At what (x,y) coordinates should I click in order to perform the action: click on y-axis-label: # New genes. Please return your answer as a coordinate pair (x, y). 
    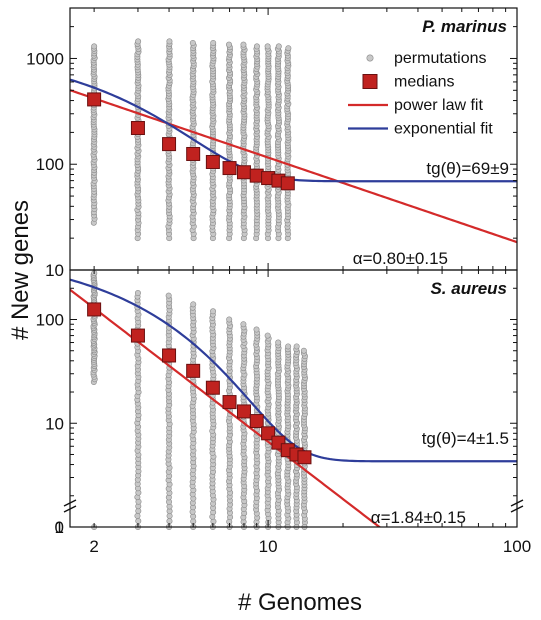
    Looking at the image, I should click on (20, 270).